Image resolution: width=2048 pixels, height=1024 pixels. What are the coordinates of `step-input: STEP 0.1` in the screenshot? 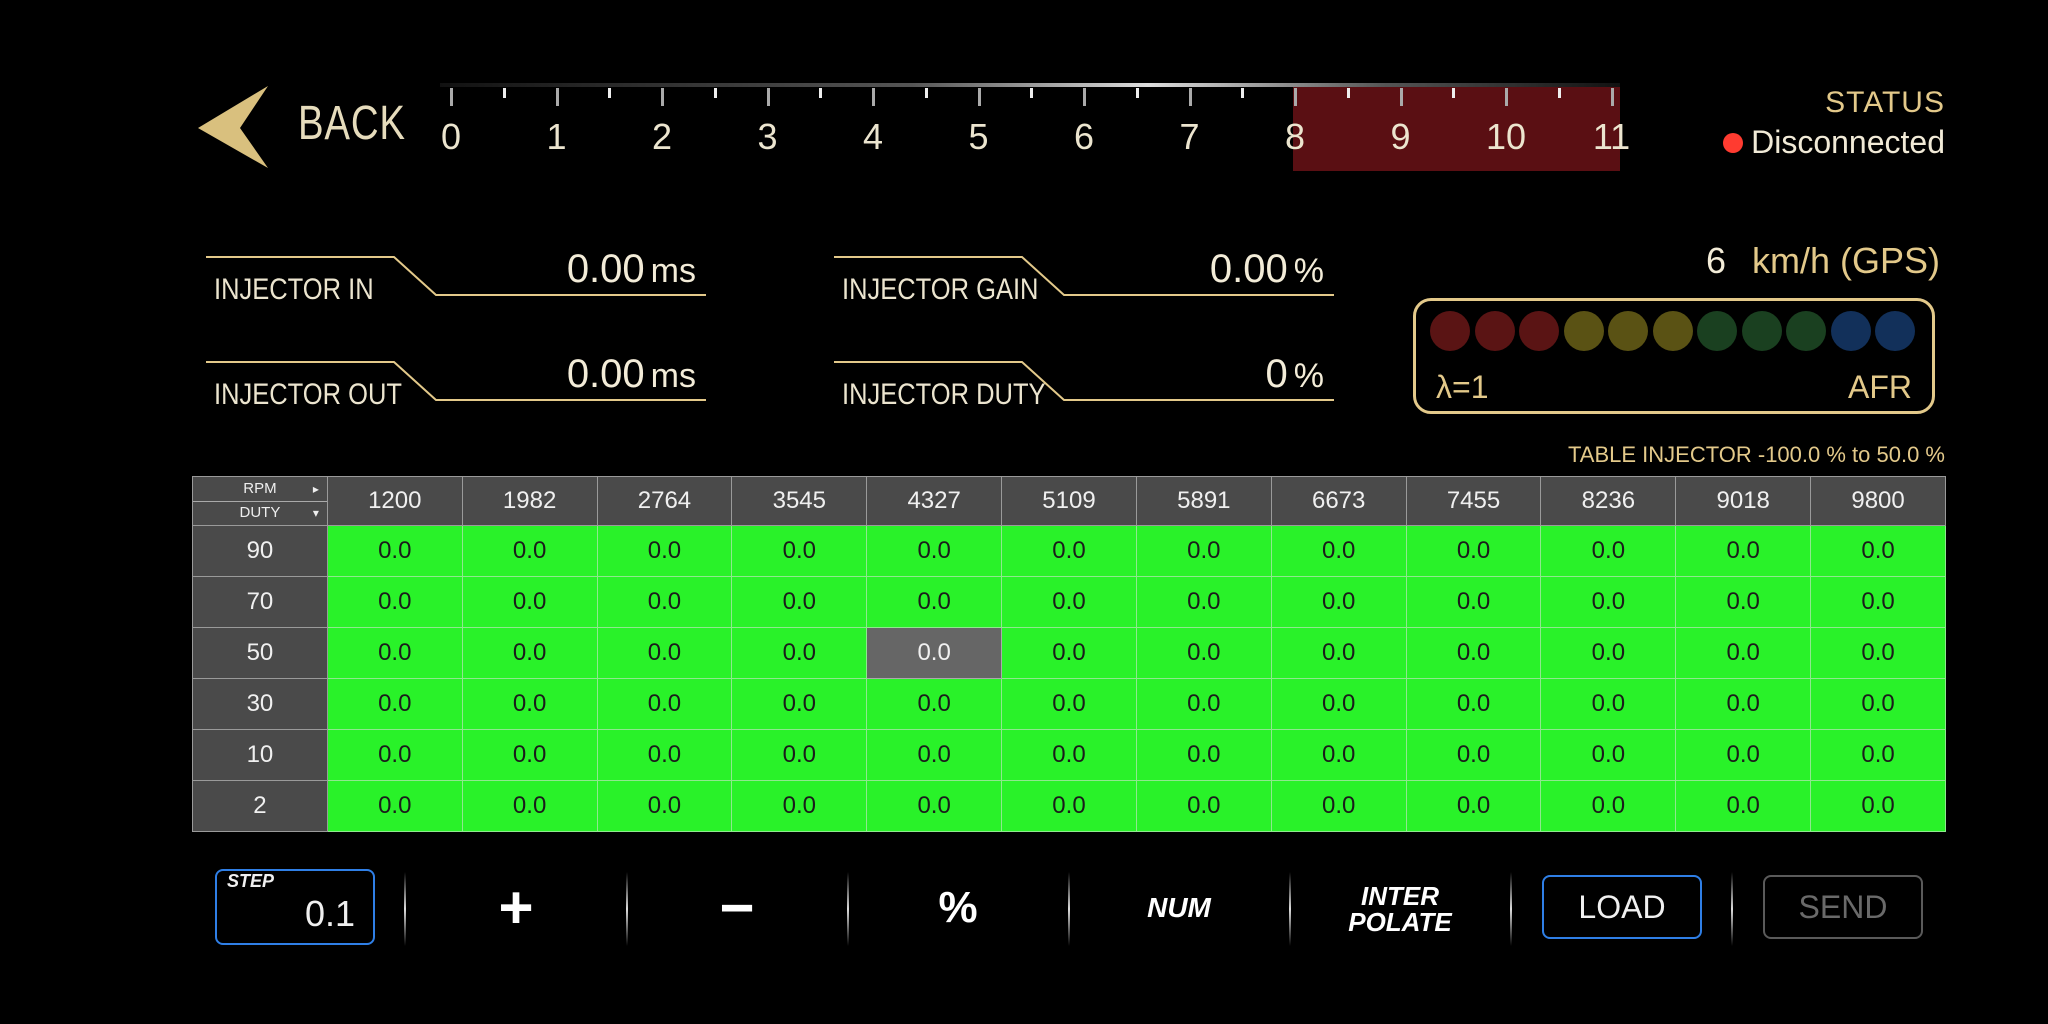 It's located at (295, 907).